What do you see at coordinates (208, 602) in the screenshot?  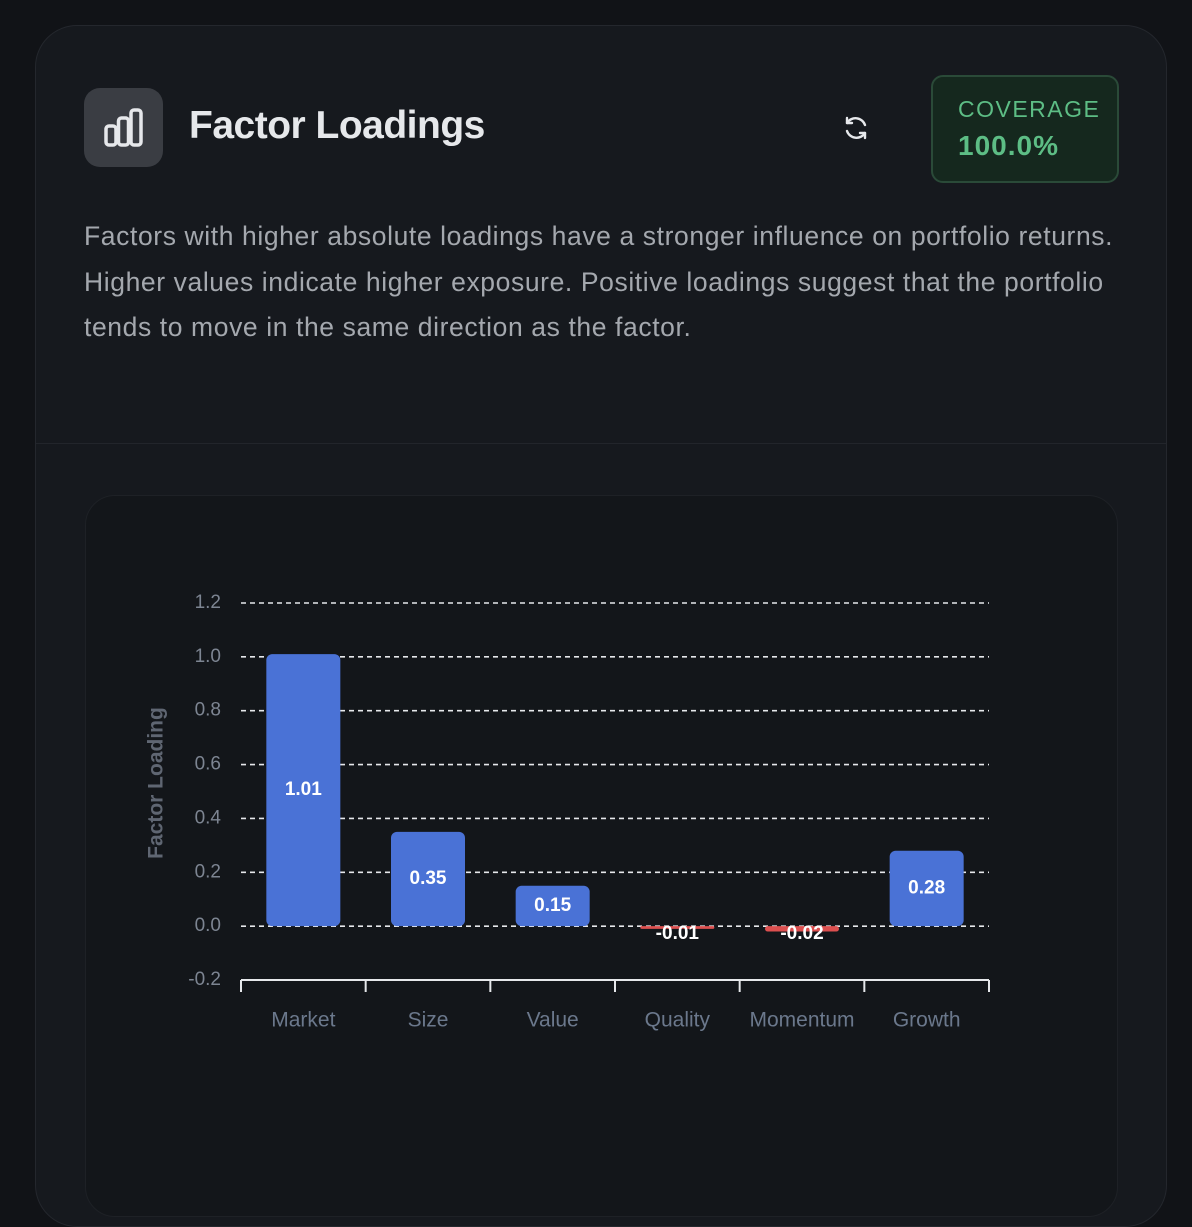 I see `y-tick-label: 1.2` at bounding box center [208, 602].